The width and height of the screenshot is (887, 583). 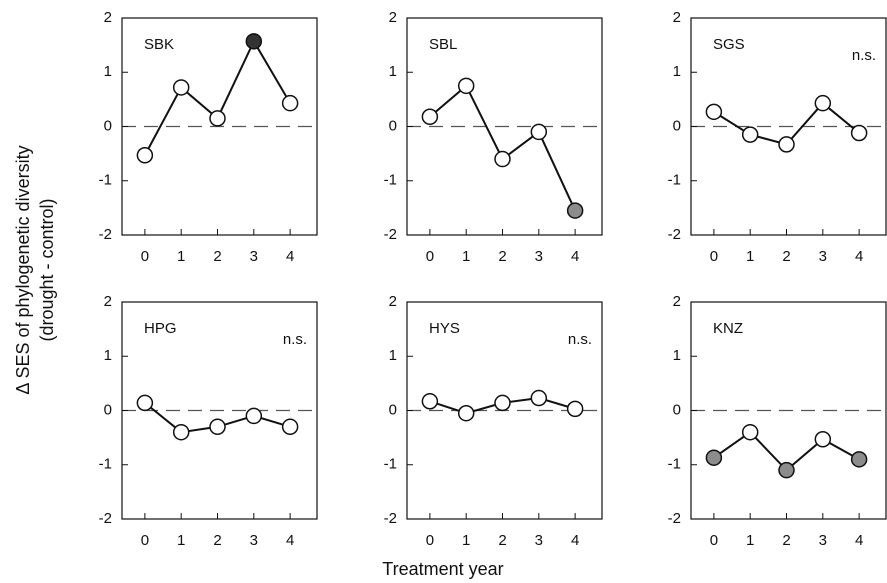 What do you see at coordinates (47, 269) in the screenshot?
I see `y-axis-label: (drought - control)` at bounding box center [47, 269].